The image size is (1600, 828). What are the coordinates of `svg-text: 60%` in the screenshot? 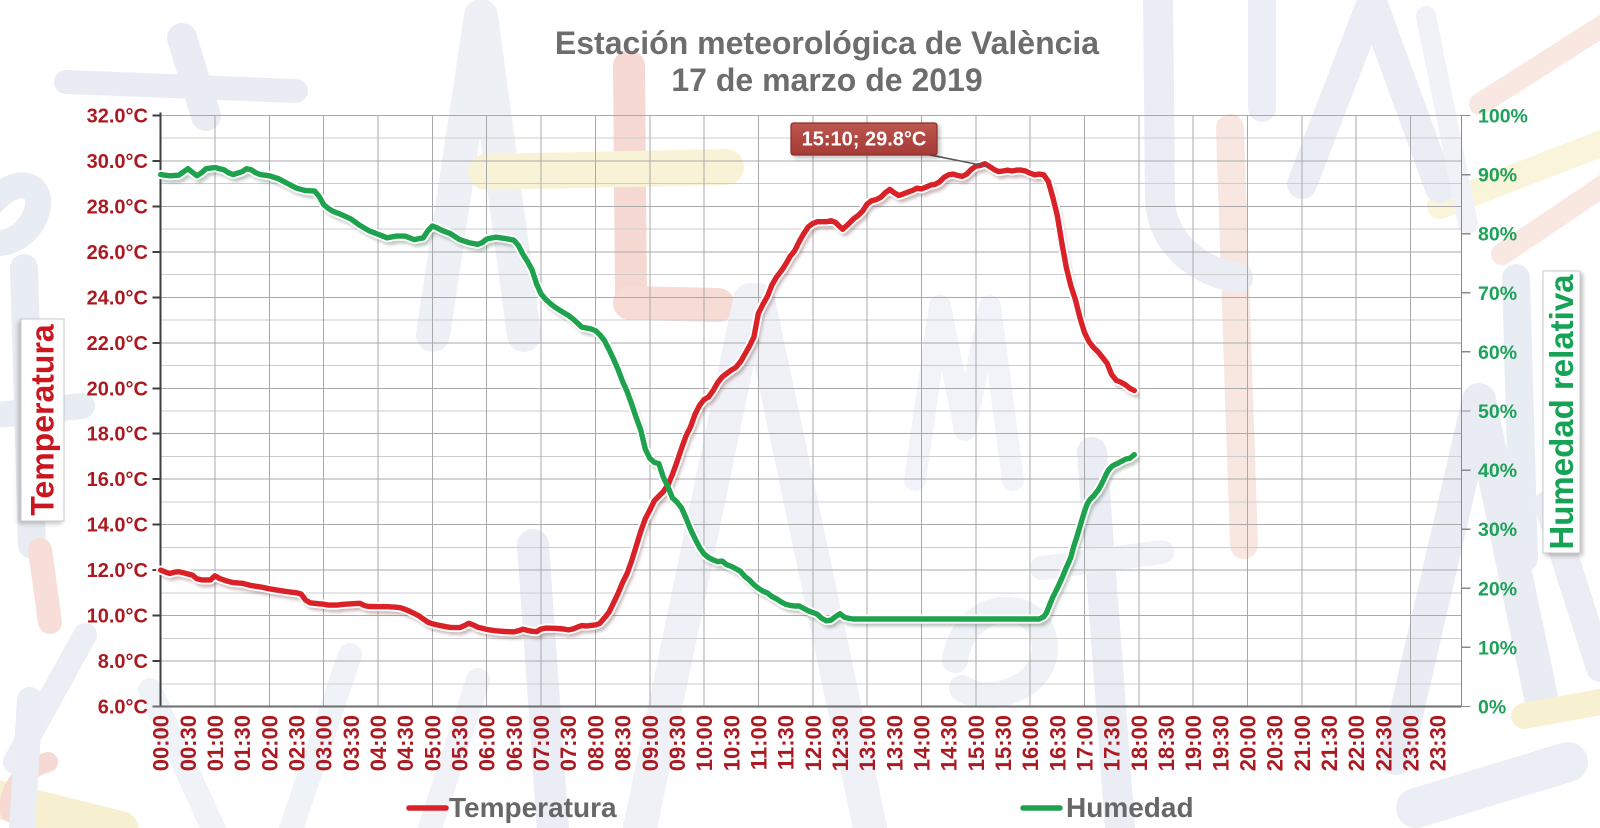 It's located at (1497, 353).